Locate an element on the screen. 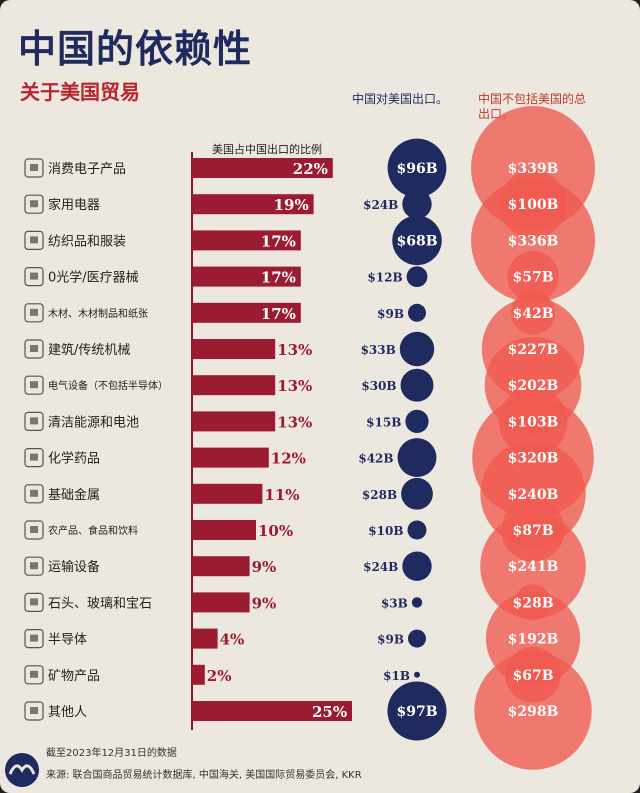 The height and width of the screenshot is (793, 640). us-export-label: $3B is located at coordinates (394, 603).